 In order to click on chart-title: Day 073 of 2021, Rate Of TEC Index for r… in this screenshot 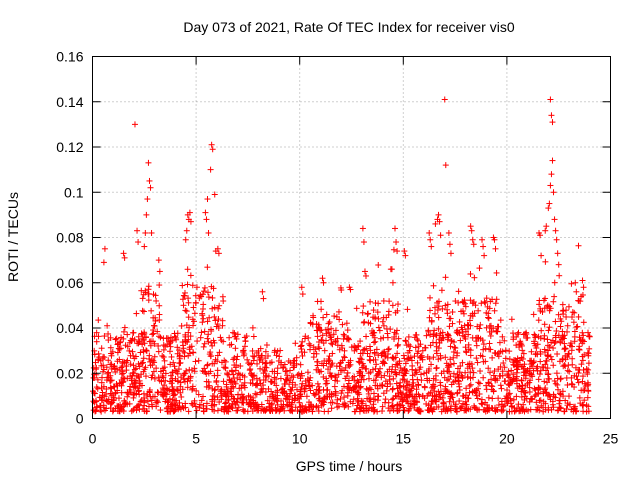, I will do `click(348, 27)`.